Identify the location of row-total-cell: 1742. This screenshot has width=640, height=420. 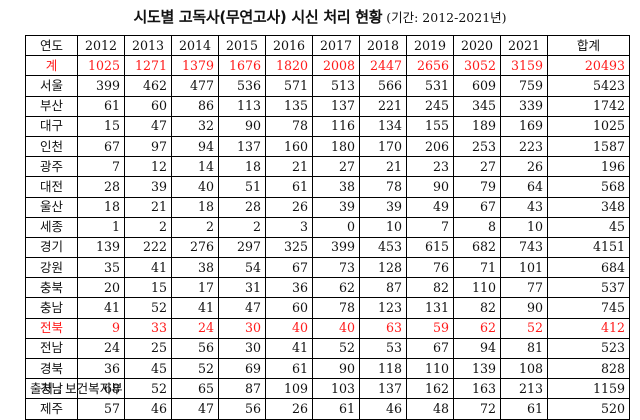
(588, 106).